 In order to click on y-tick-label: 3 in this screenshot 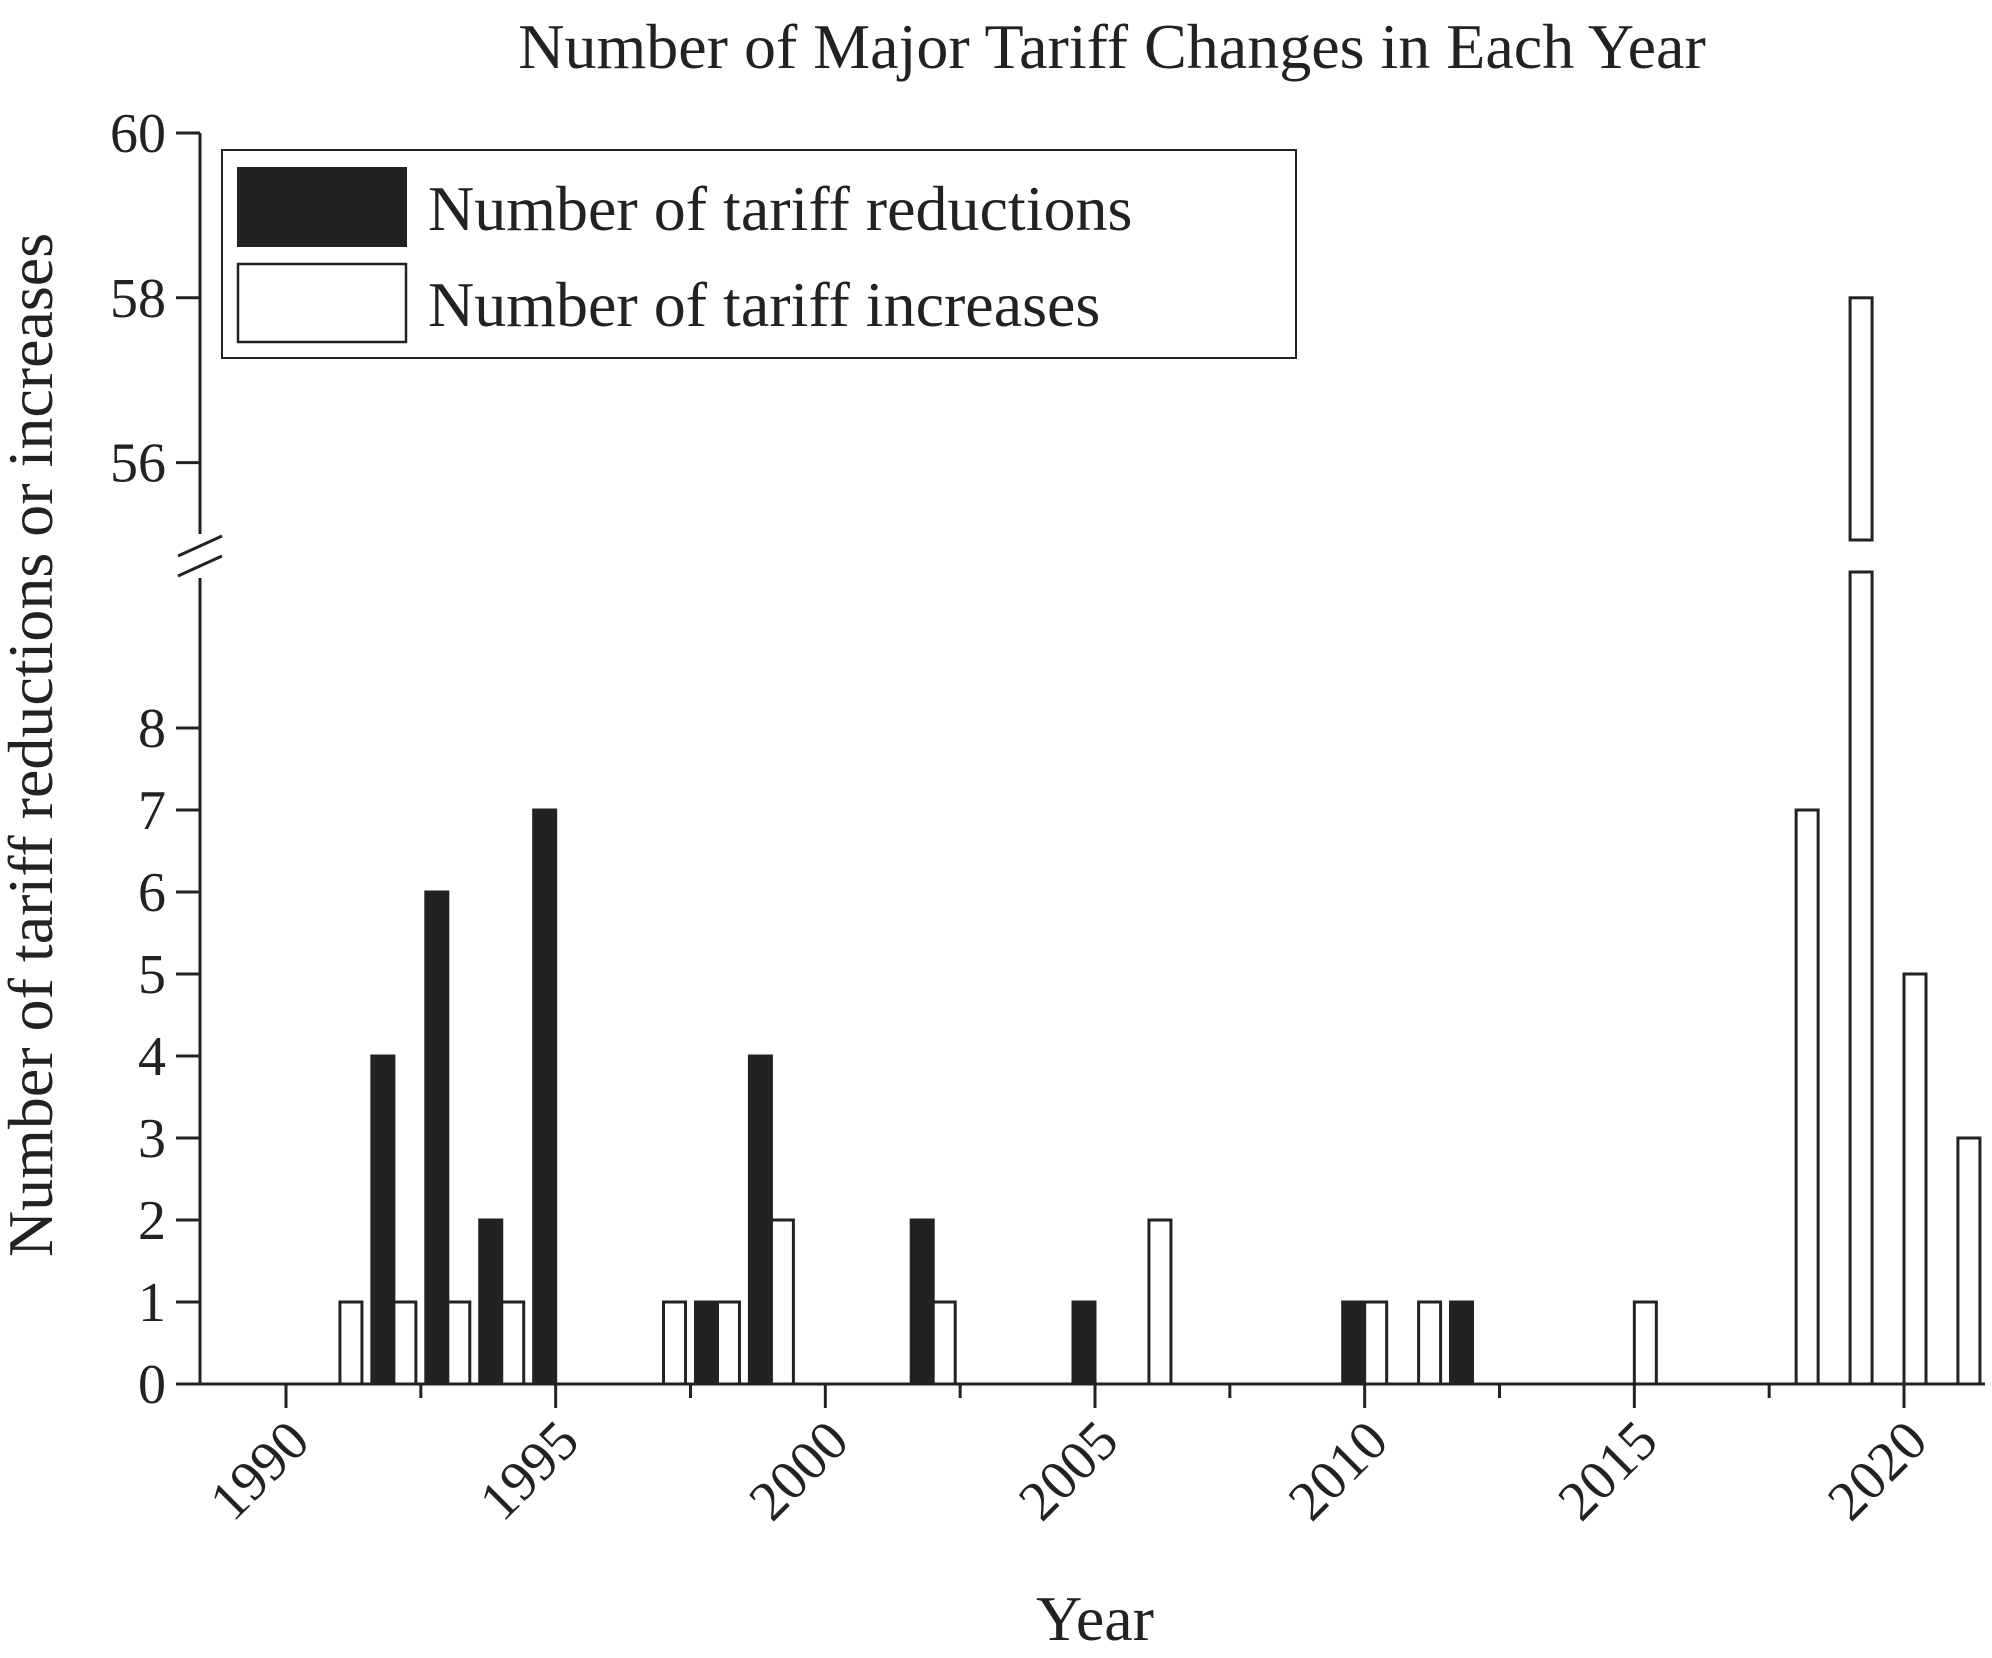, I will do `click(152, 1139)`.